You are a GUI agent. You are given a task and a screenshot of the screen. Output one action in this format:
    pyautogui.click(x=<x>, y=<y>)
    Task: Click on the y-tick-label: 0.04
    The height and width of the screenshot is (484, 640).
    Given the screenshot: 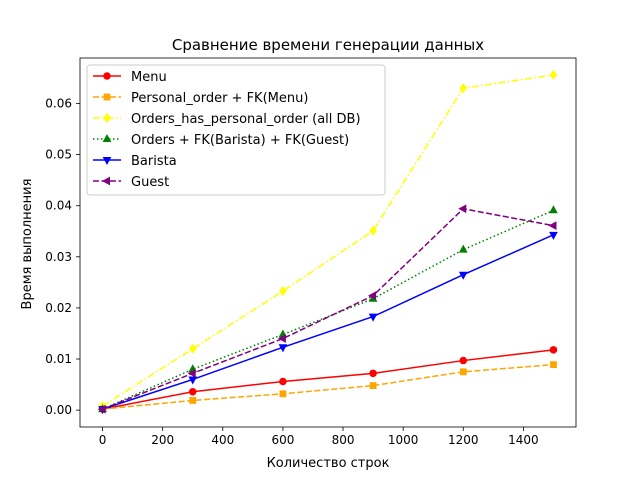 What is the action you would take?
    pyautogui.click(x=58, y=206)
    